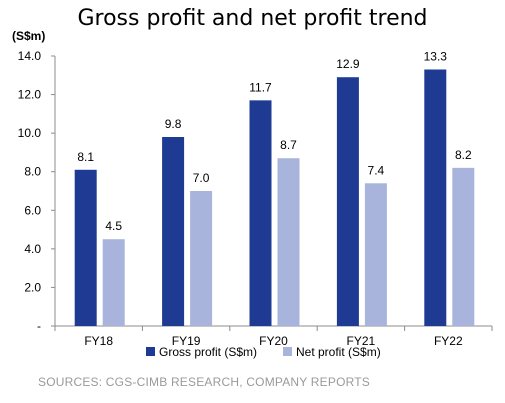  What do you see at coordinates (273, 341) in the screenshot?
I see `x-tick-label: FY20` at bounding box center [273, 341].